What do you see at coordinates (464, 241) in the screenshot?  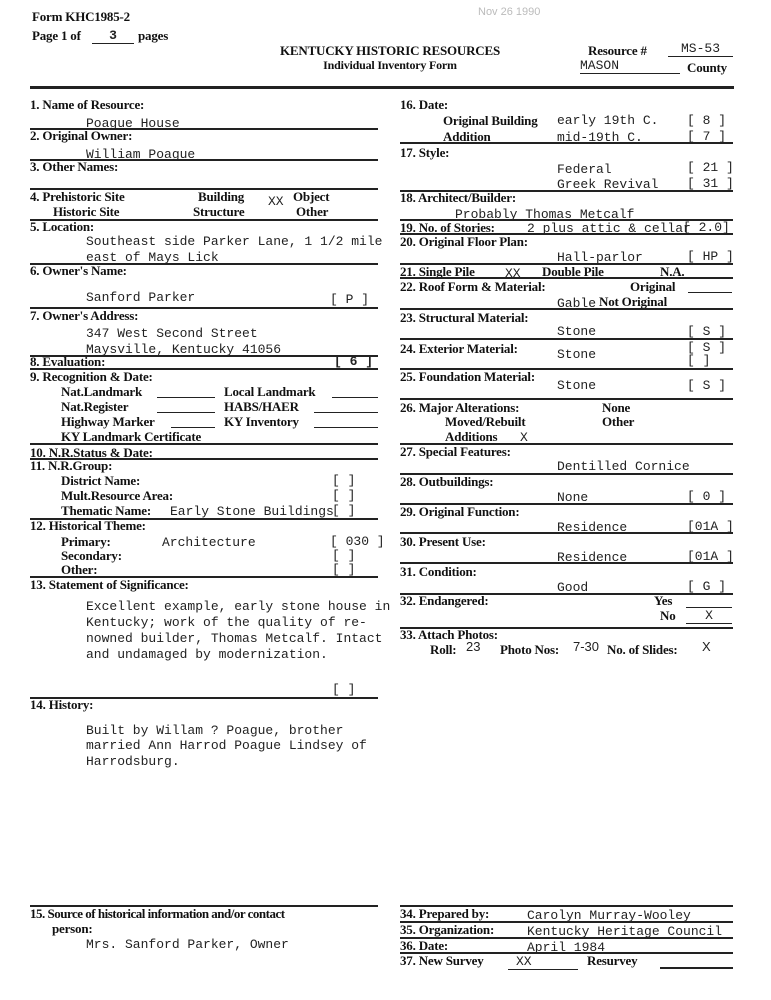 I see `item-20-label: 20. Original Floor Plan:` at bounding box center [464, 241].